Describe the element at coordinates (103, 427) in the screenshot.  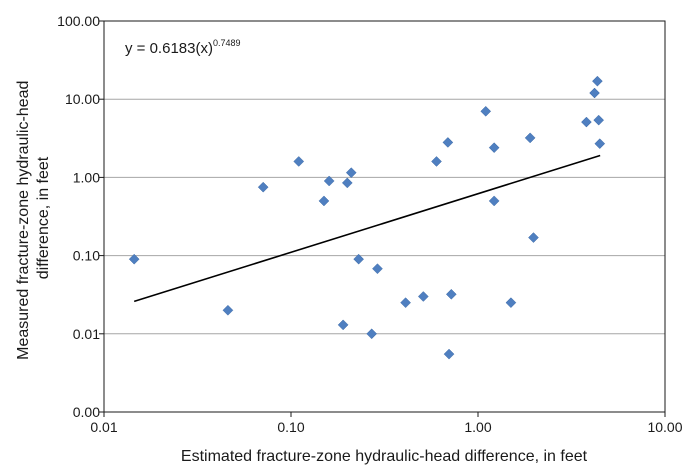
I see `x-tick-label: 0.01` at that location.